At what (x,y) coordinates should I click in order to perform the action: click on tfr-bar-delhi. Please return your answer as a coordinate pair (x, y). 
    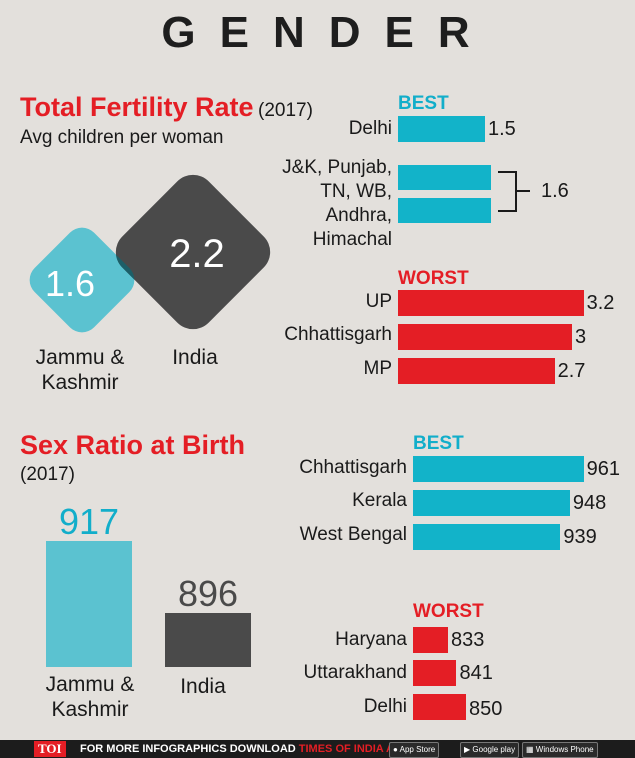
    Looking at the image, I should click on (441, 129).